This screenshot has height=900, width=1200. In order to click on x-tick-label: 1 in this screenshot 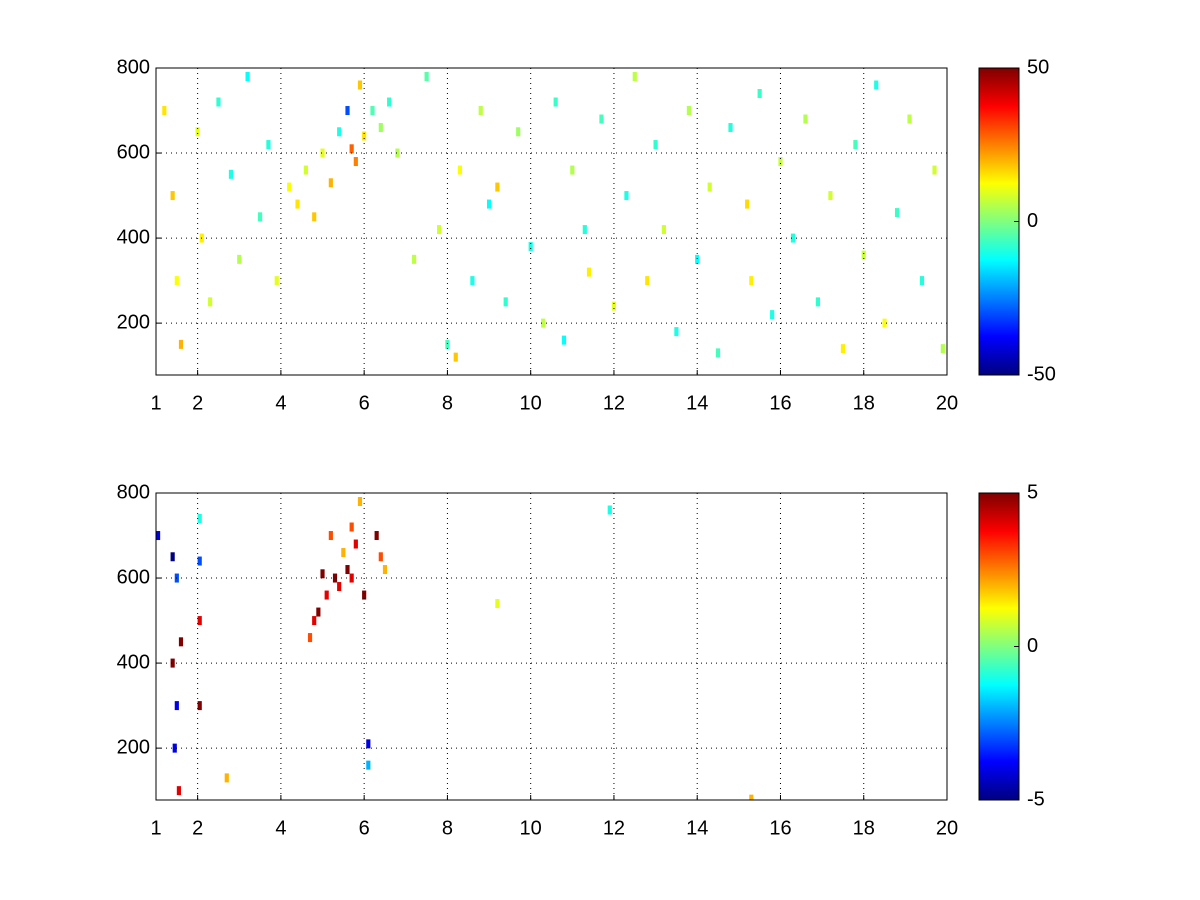, I will do `click(155, 828)`.